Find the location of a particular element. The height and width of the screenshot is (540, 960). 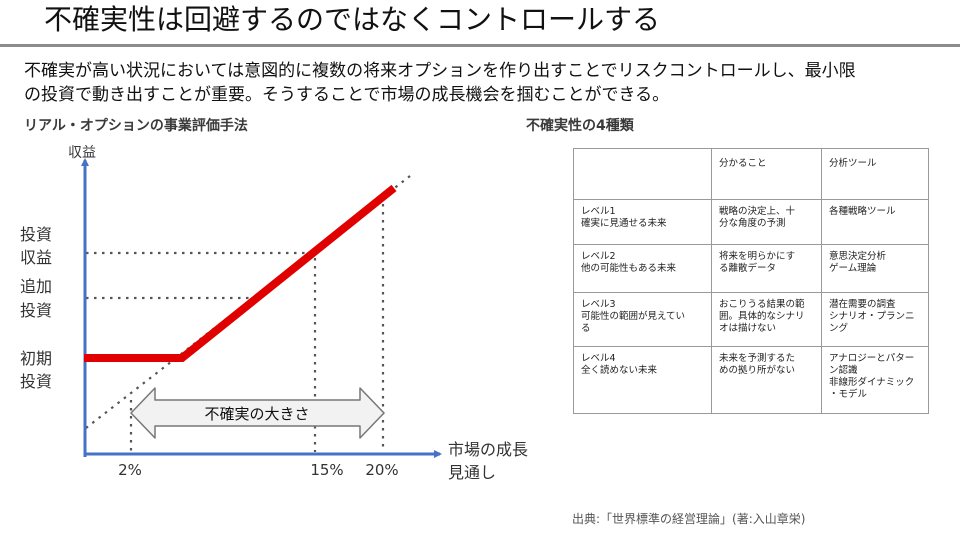

uncertainty-section-title: 不確実性の4種類 is located at coordinates (580, 126).